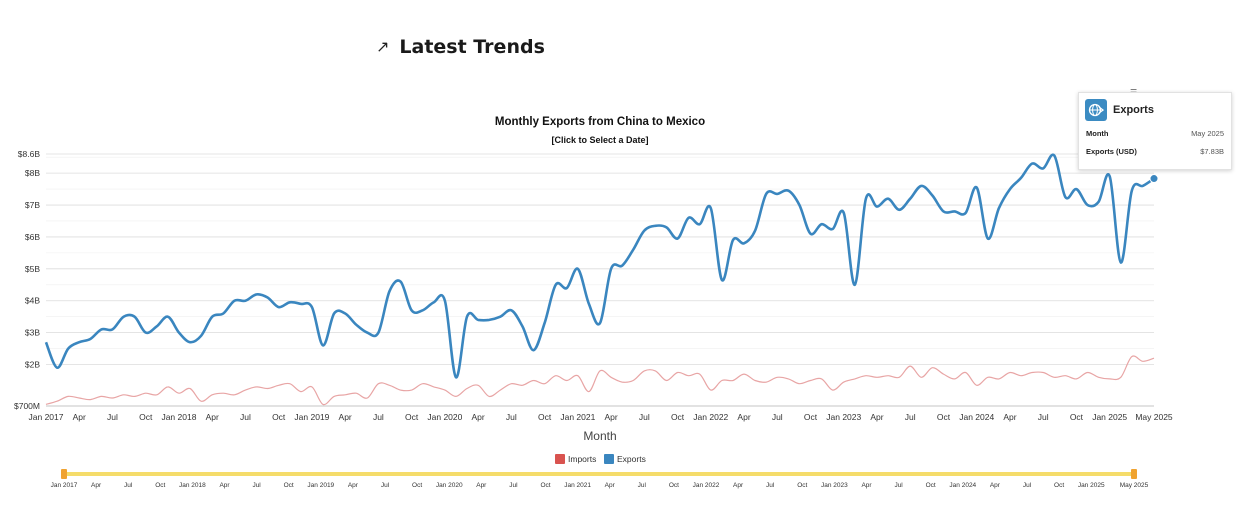 The image size is (1240, 511). What do you see at coordinates (600, 122) in the screenshot?
I see `chart-title: Monthly Exports from China to Mexico` at bounding box center [600, 122].